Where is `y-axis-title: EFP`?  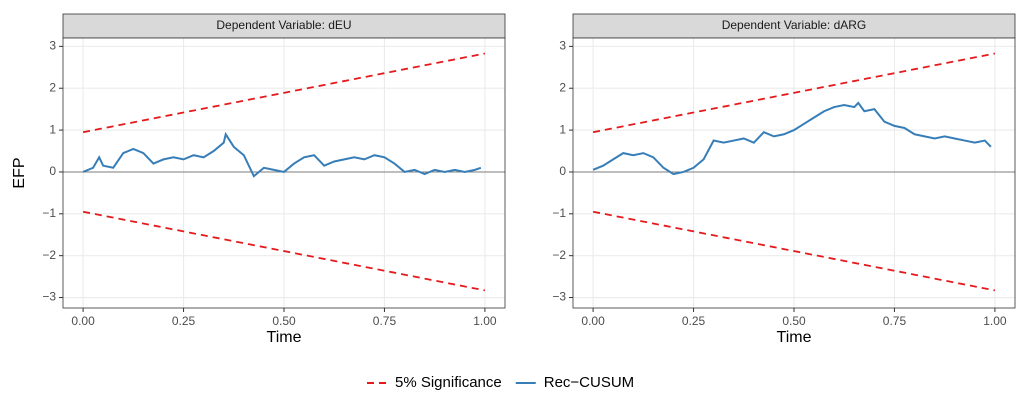
y-axis-title: EFP is located at coordinates (19, 172).